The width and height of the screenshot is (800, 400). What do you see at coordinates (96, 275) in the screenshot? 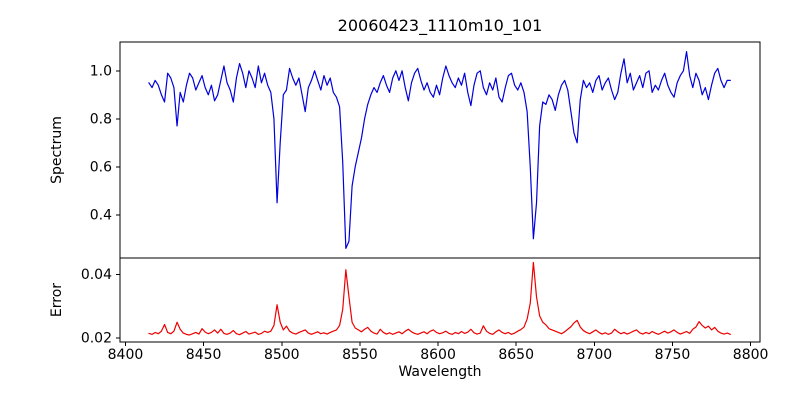
I see `y-tick-label: 0.04` at bounding box center [96, 275].